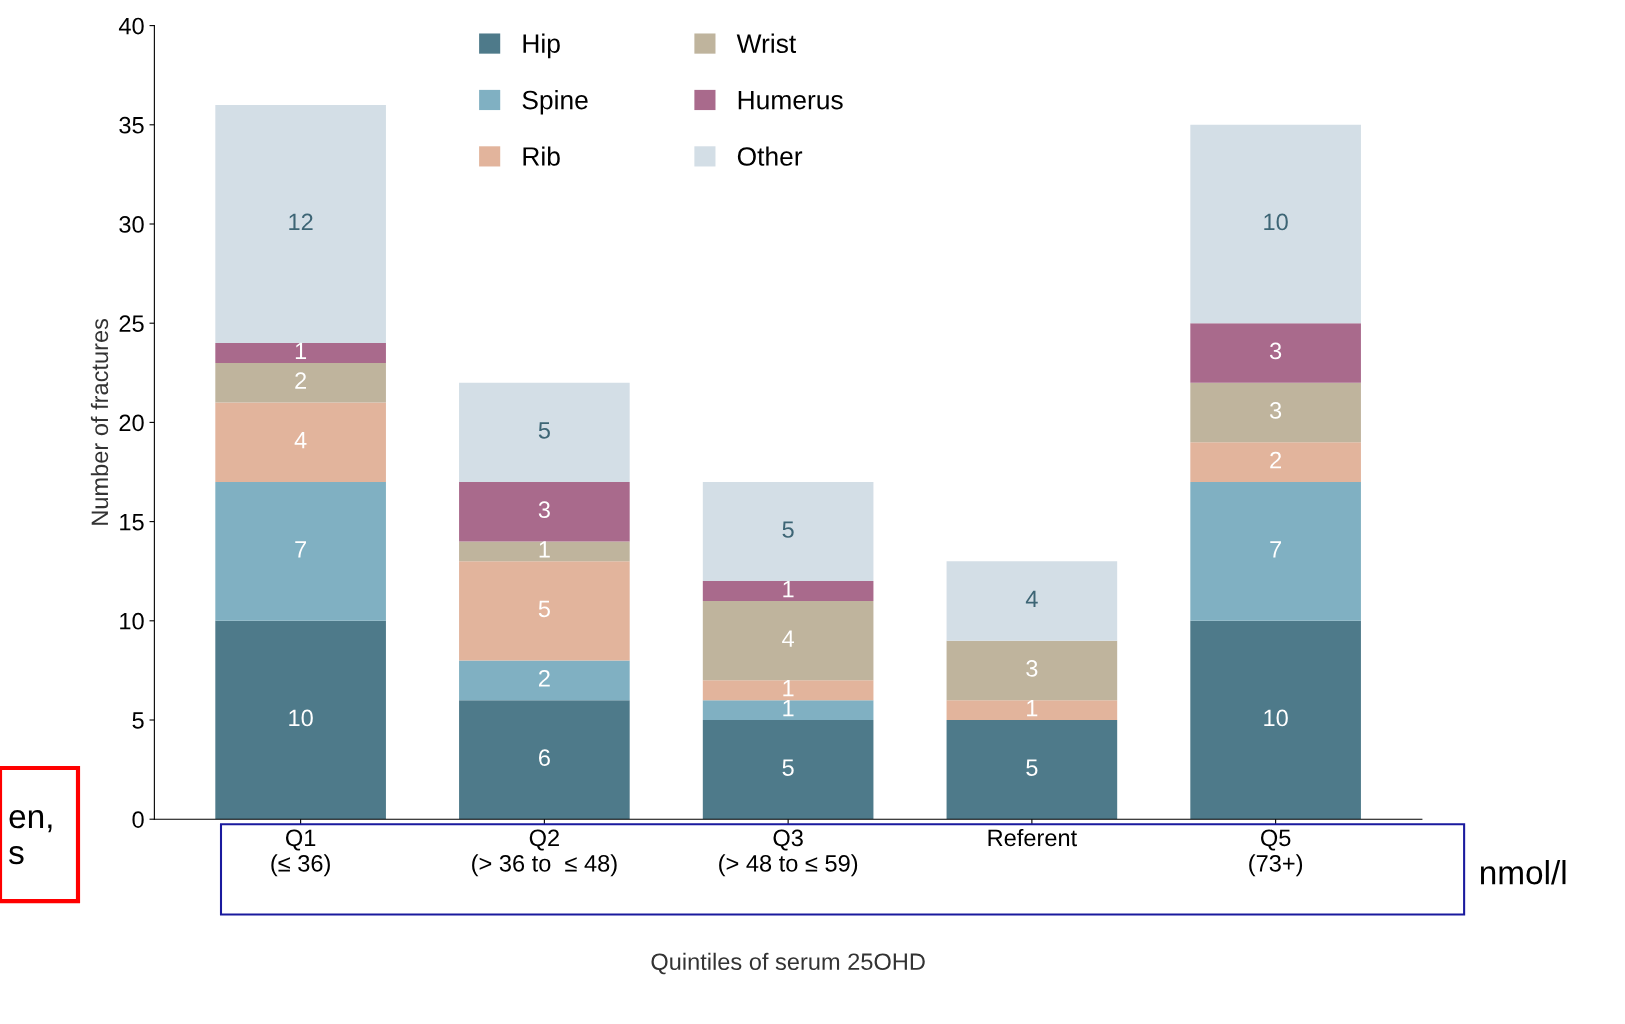 The height and width of the screenshot is (1024, 1625). What do you see at coordinates (30, 837) in the screenshot?
I see `text: en, s` at bounding box center [30, 837].